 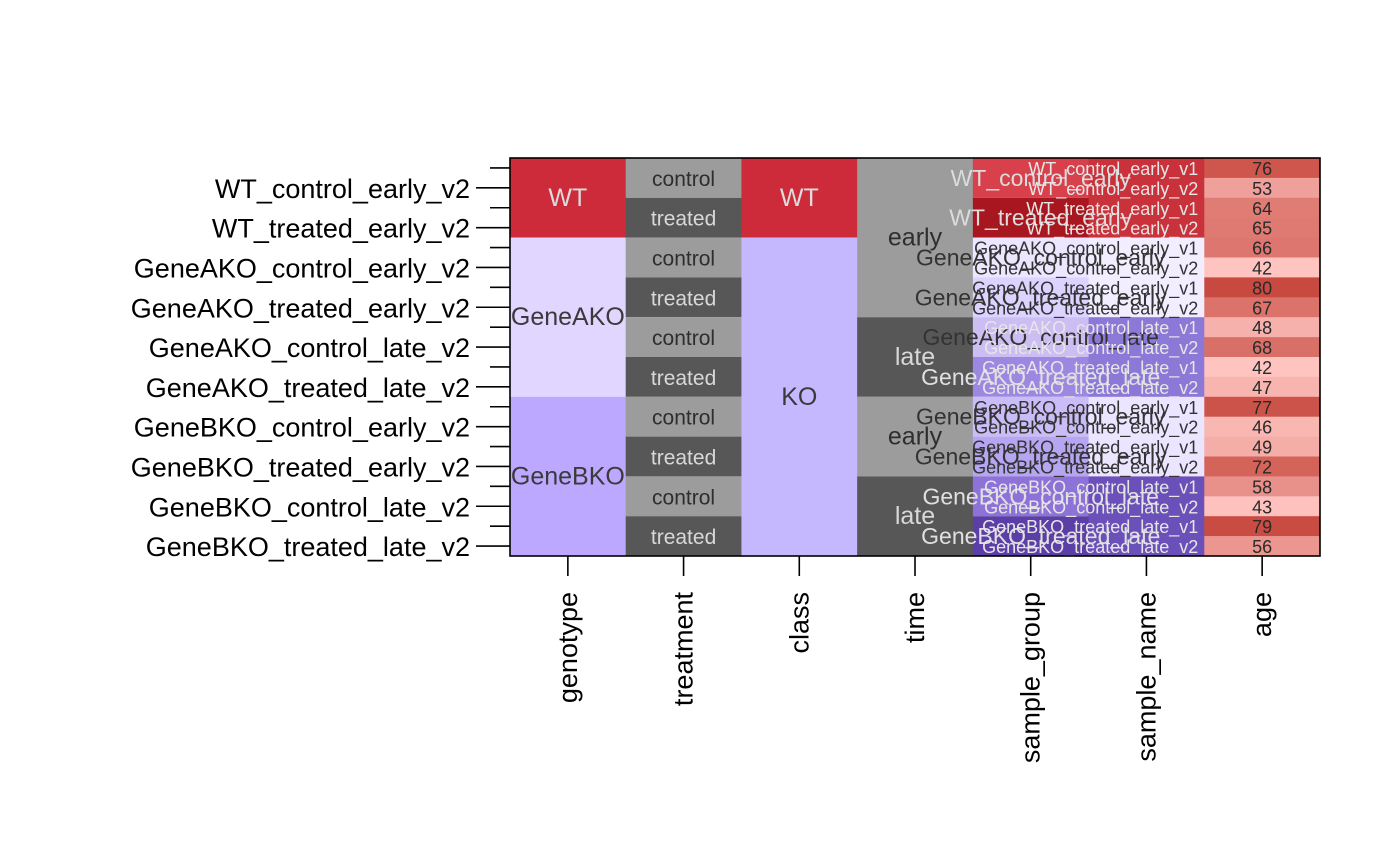 I want to click on cell-sample-name-geneako-control-early-v2, so click(x=1146, y=267).